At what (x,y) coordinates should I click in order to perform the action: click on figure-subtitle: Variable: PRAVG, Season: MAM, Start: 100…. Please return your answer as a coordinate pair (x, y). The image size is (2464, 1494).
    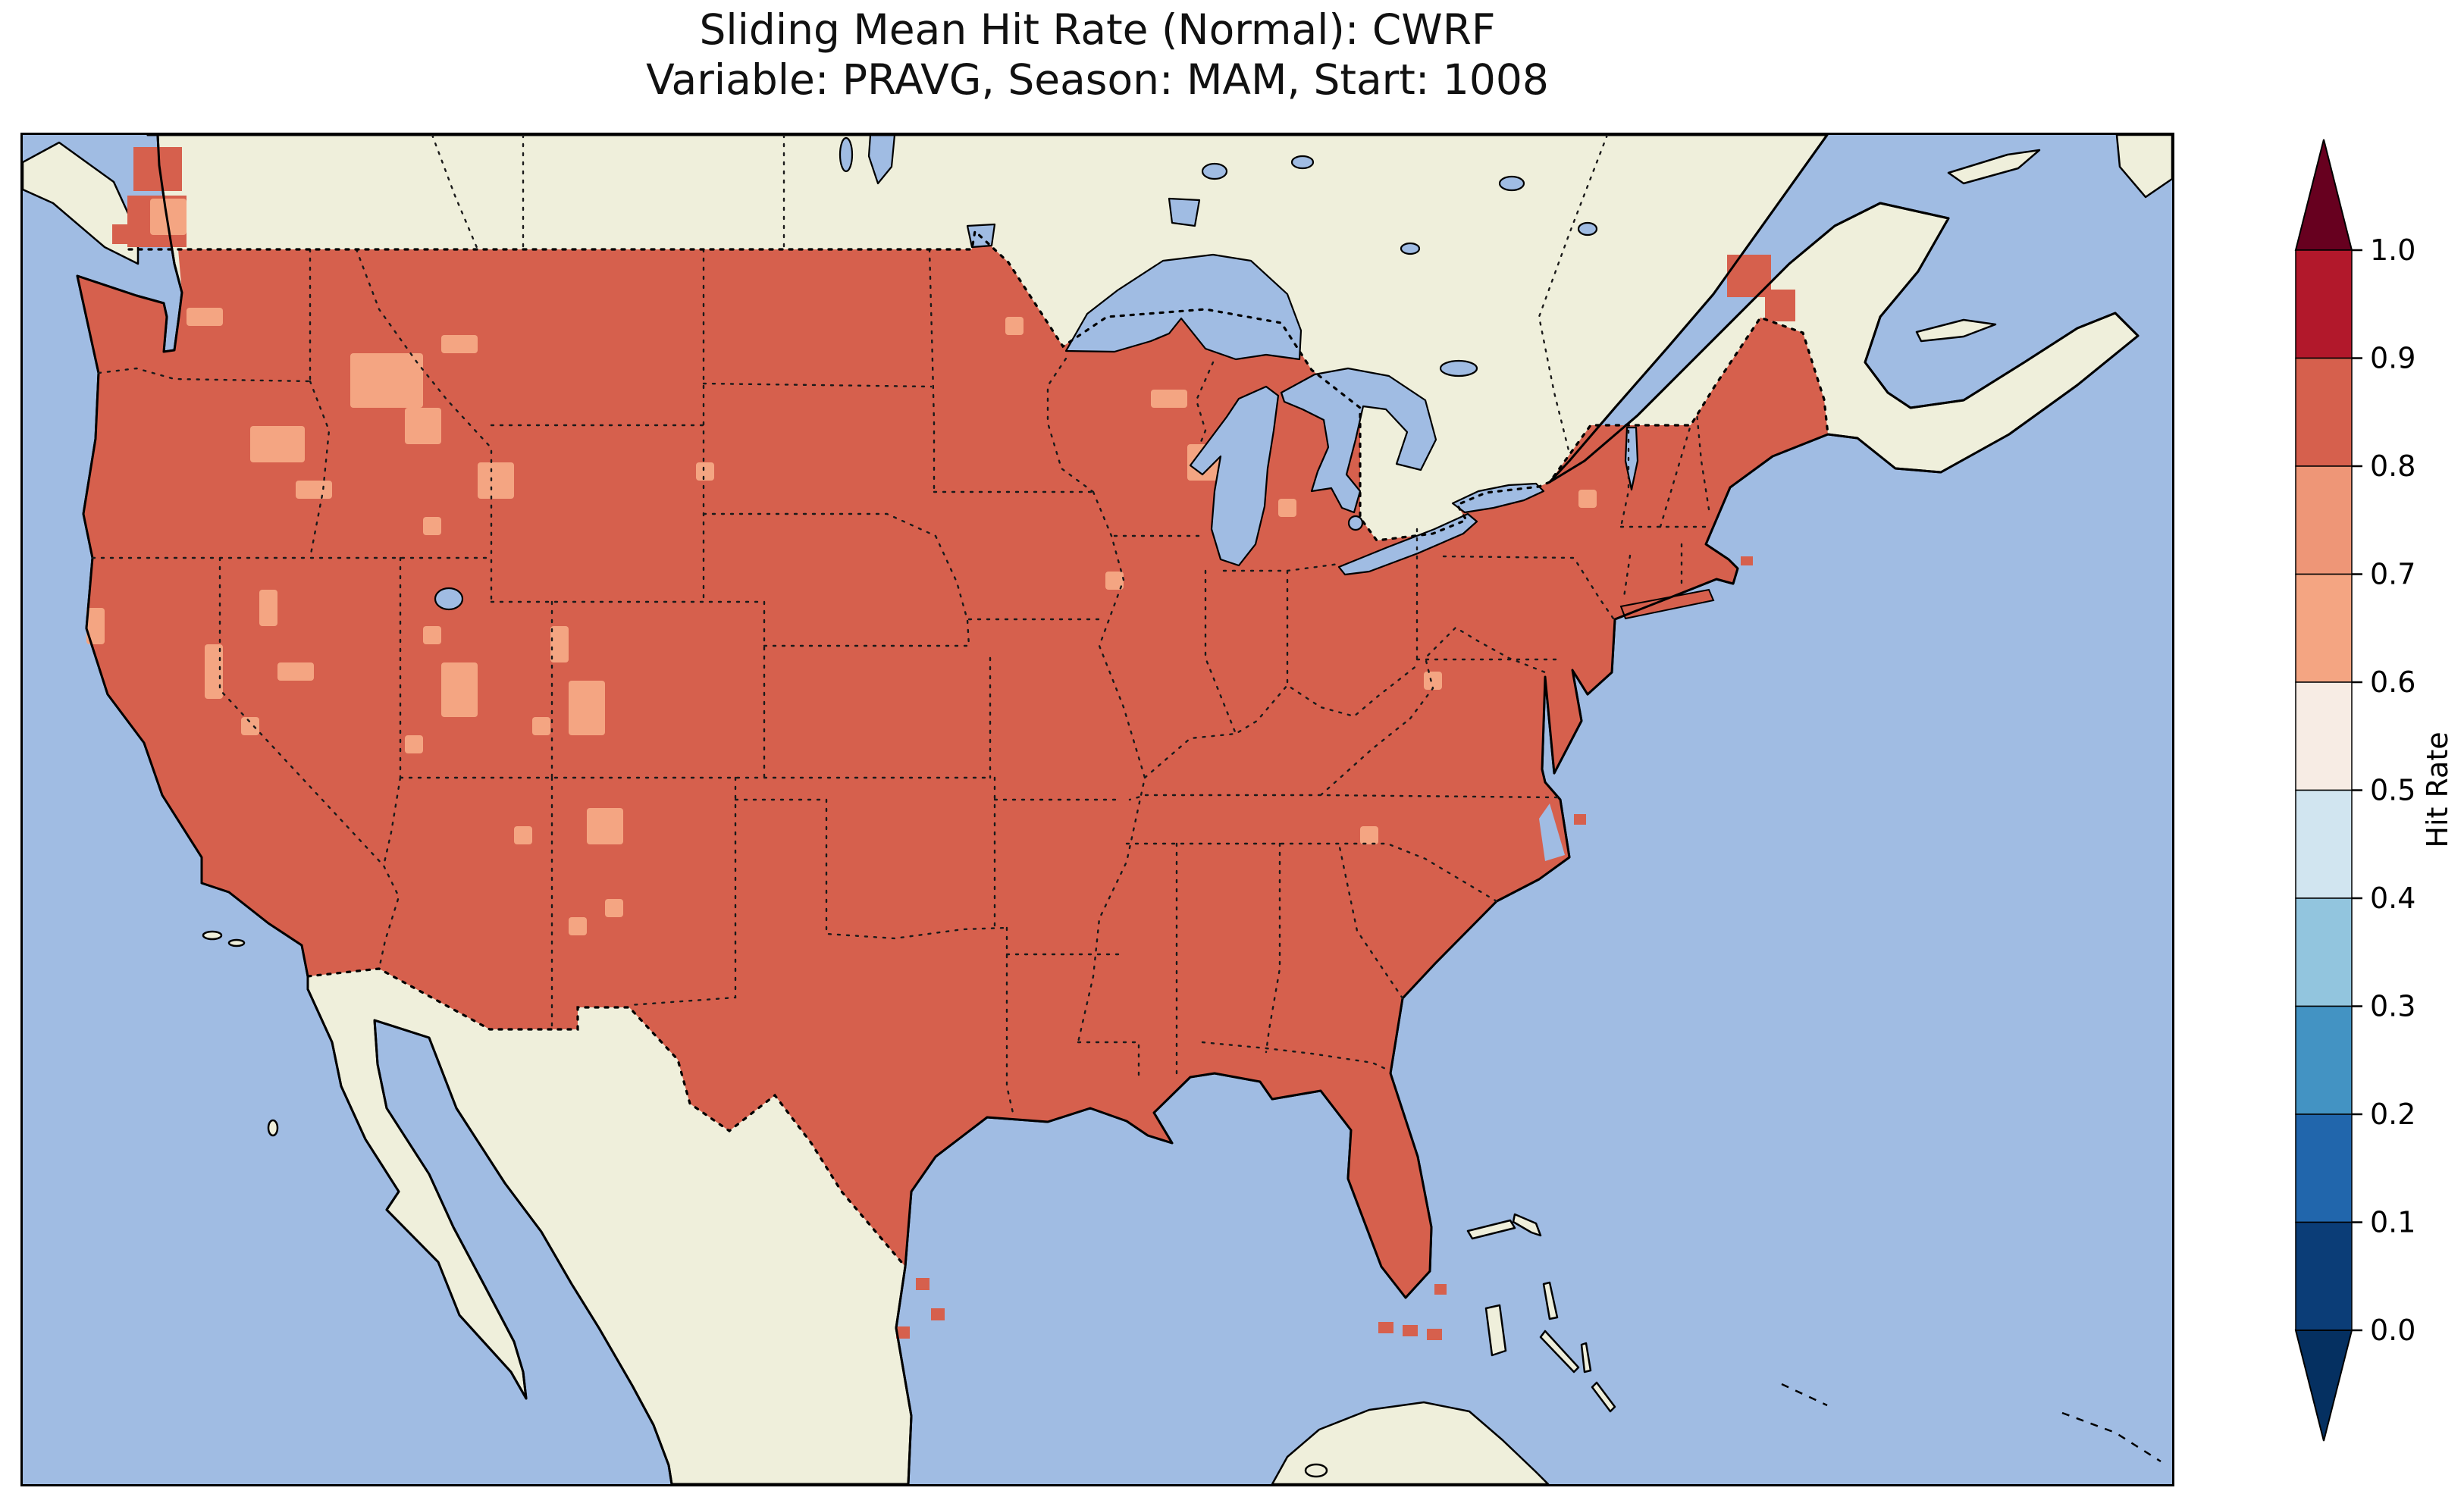
    Looking at the image, I should click on (1097, 79).